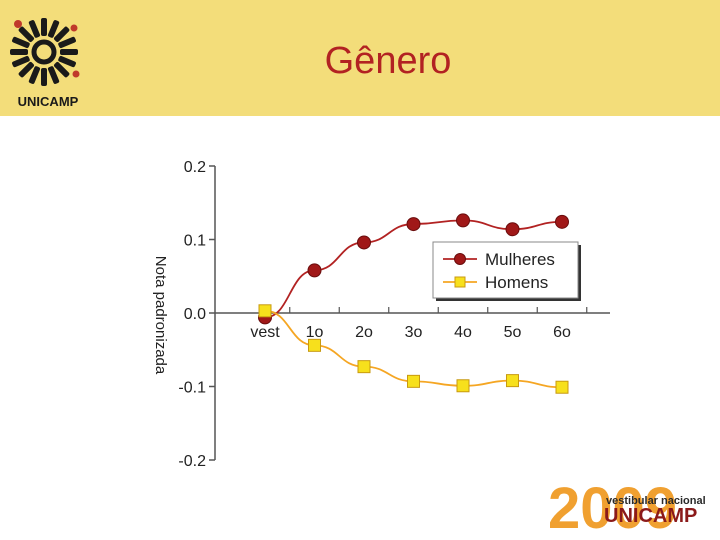 The width and height of the screenshot is (720, 540). I want to click on legend-box, so click(505, 270).